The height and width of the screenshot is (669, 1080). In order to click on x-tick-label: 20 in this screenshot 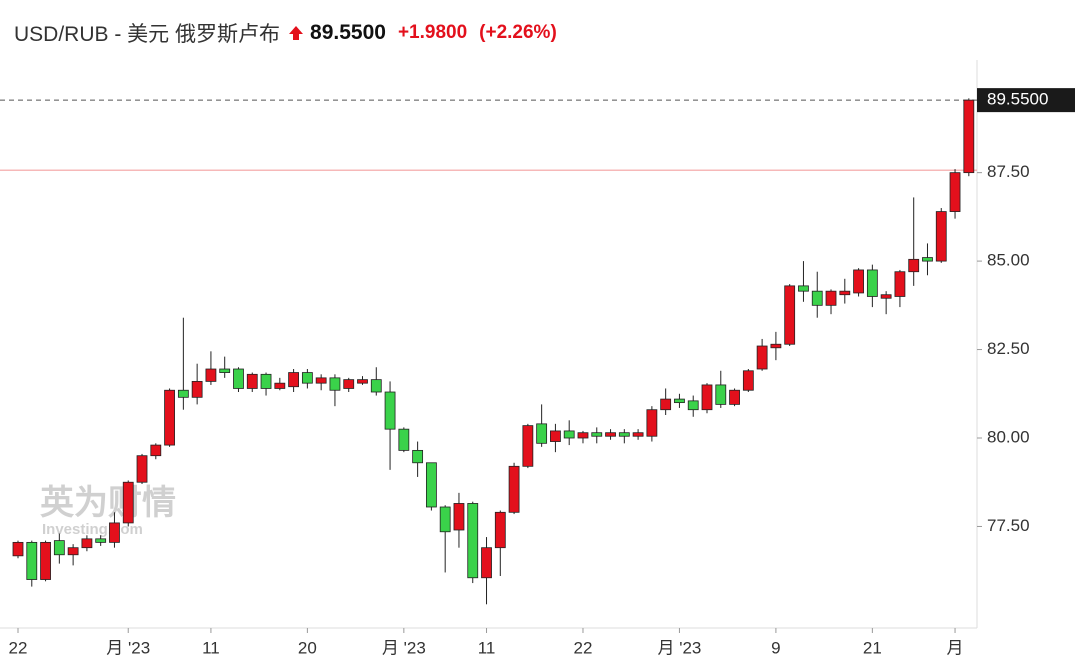, I will do `click(307, 647)`.